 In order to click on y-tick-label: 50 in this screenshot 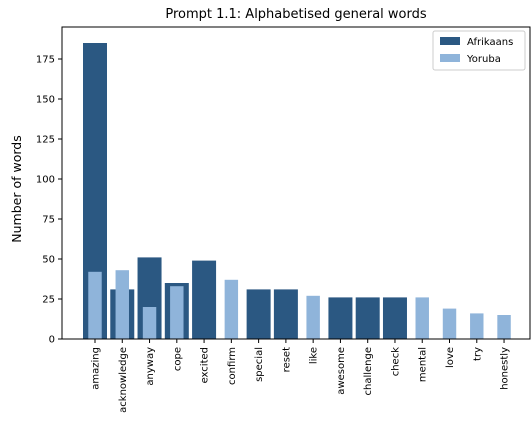, I will do `click(48, 260)`.